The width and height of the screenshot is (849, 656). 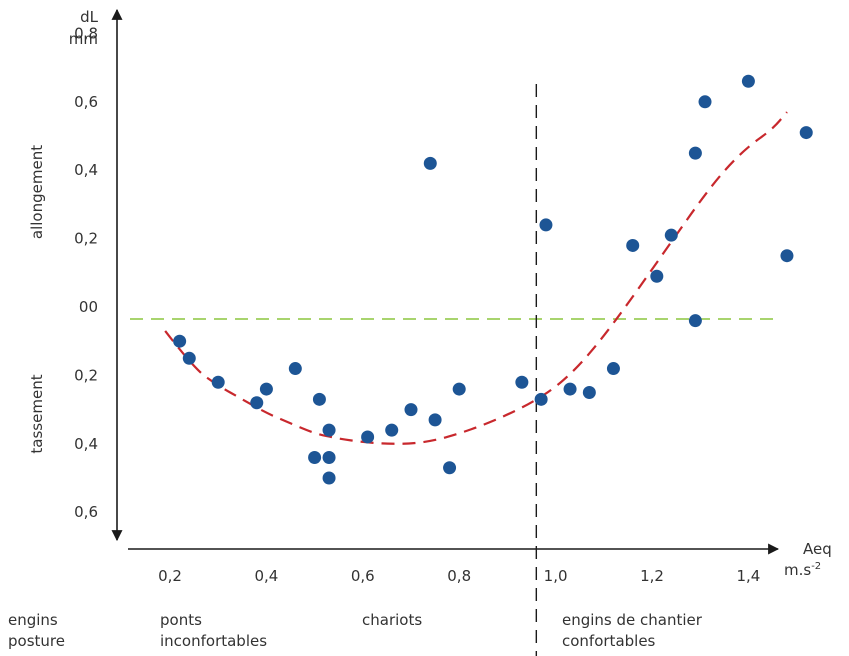 What do you see at coordinates (652, 576) in the screenshot?
I see `x-tick-label: 1,2` at bounding box center [652, 576].